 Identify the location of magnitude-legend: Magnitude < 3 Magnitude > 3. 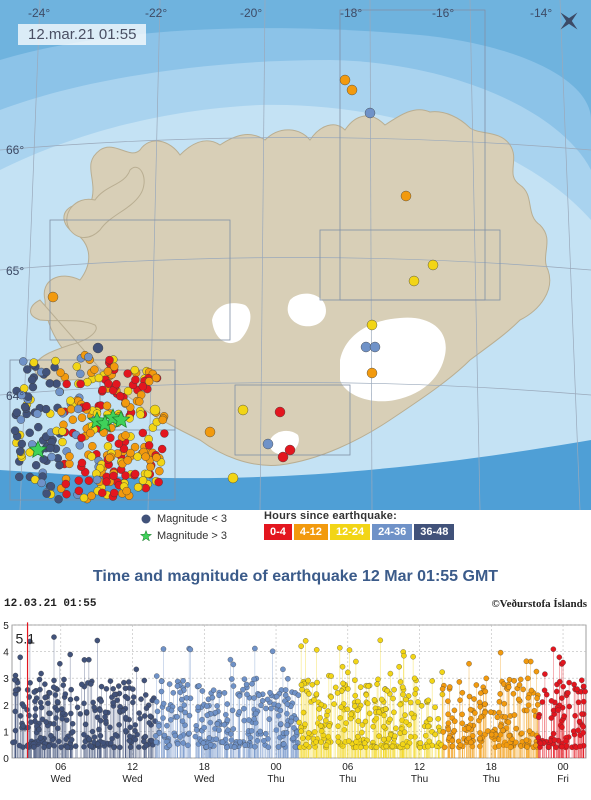
(183, 527).